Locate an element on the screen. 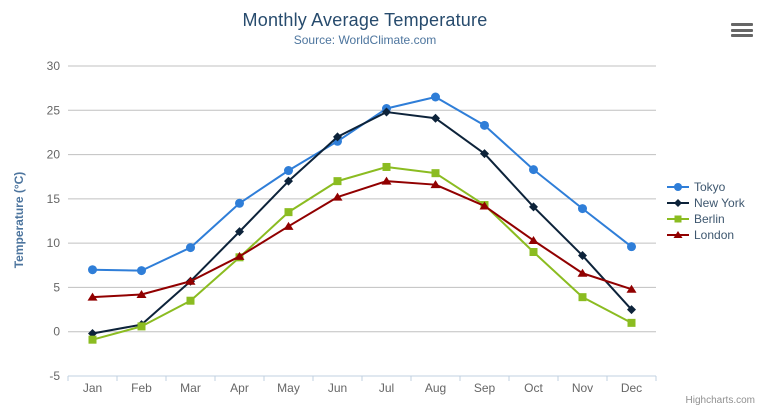 The image size is (769, 416). x-axis-label: Jun is located at coordinates (337, 388).